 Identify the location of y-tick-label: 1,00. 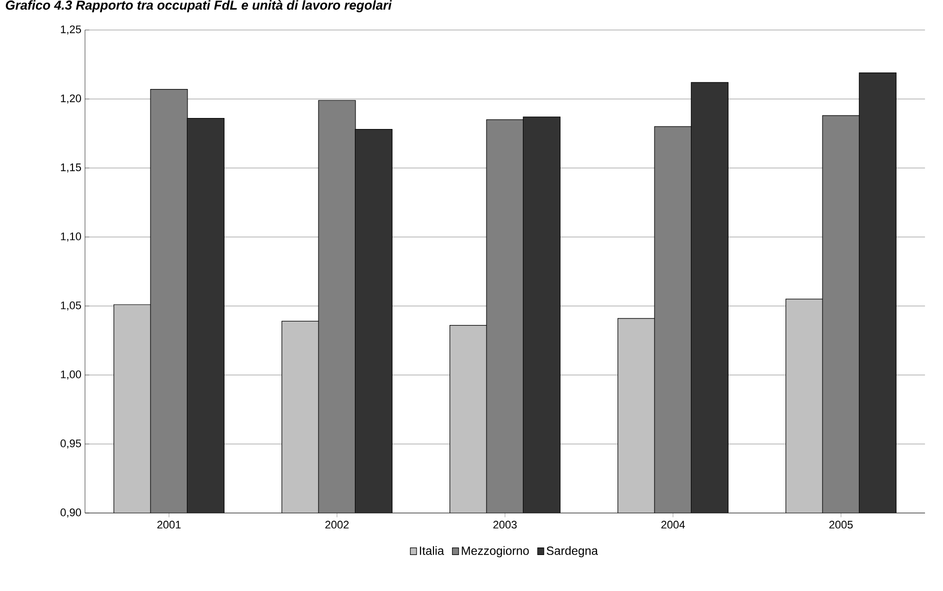
(71, 375).